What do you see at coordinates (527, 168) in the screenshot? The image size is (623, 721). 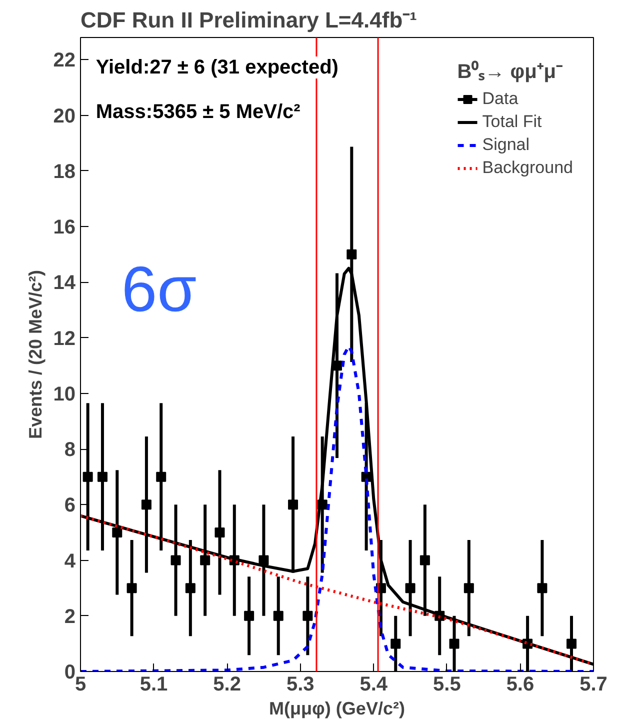 I see `legend-label: Background` at bounding box center [527, 168].